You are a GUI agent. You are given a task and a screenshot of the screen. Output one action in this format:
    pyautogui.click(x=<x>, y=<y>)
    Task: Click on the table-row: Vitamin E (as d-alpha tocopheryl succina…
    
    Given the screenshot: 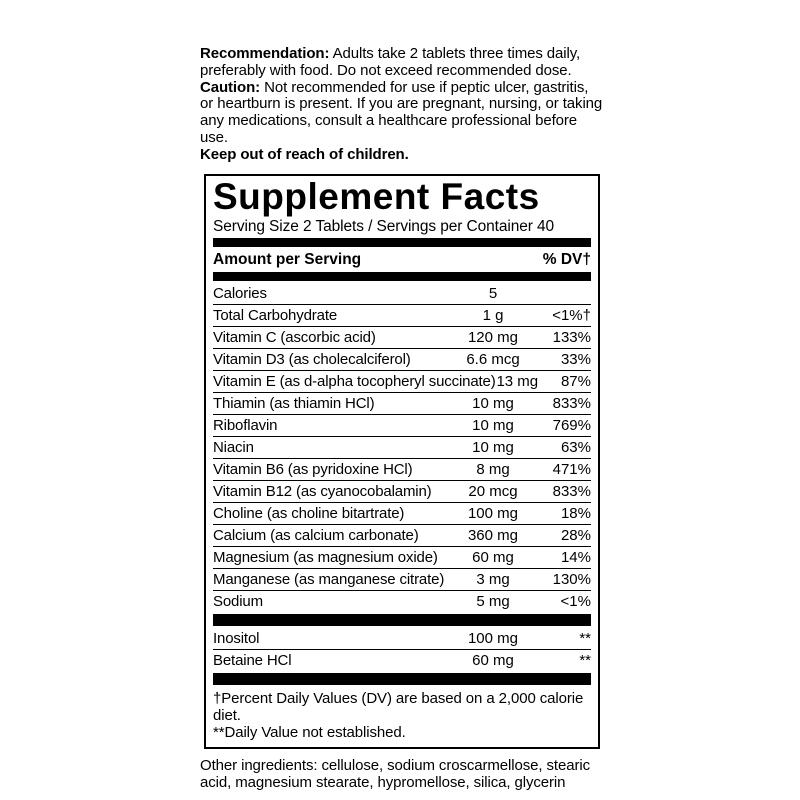 What is the action you would take?
    pyautogui.click(x=402, y=382)
    